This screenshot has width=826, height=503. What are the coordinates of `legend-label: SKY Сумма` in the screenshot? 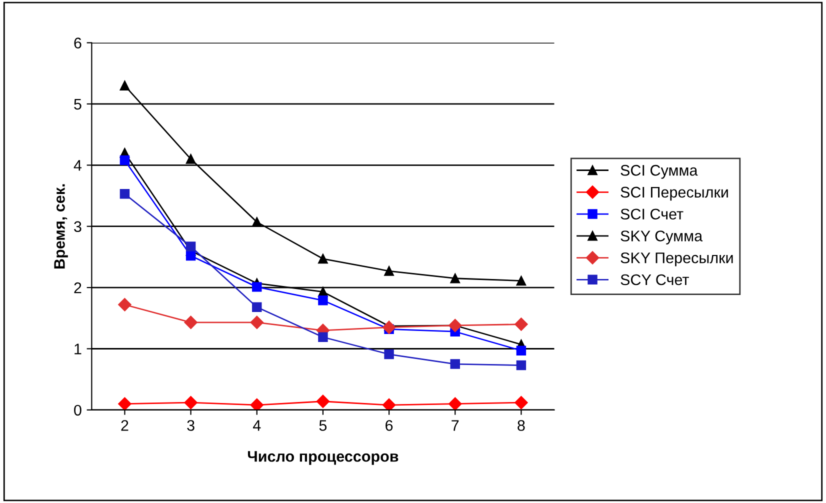 It's located at (661, 237).